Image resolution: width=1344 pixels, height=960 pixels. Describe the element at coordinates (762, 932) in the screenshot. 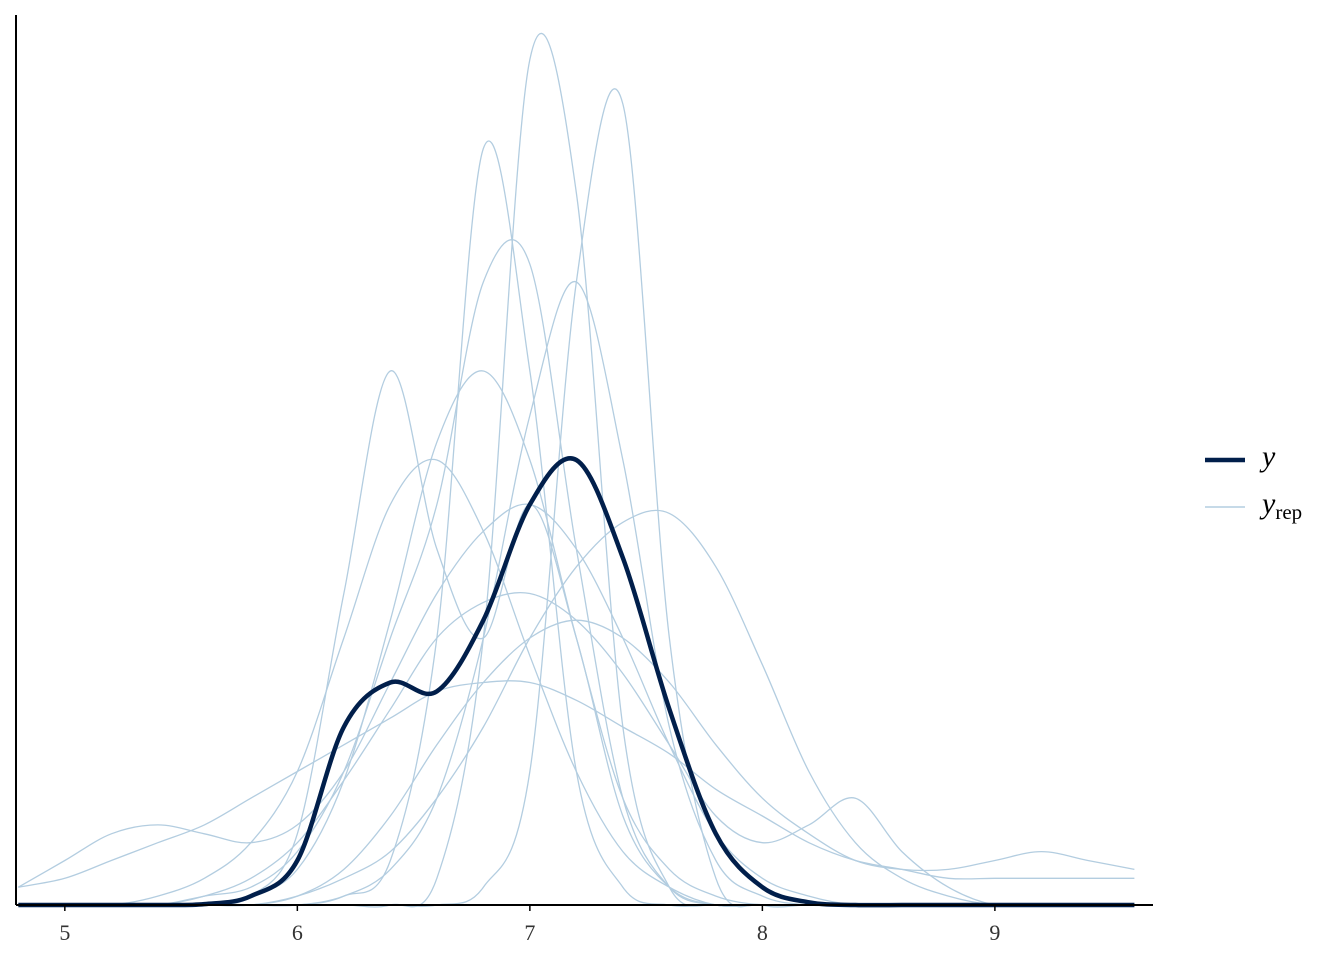

I see `x-tick-label: 8` at that location.